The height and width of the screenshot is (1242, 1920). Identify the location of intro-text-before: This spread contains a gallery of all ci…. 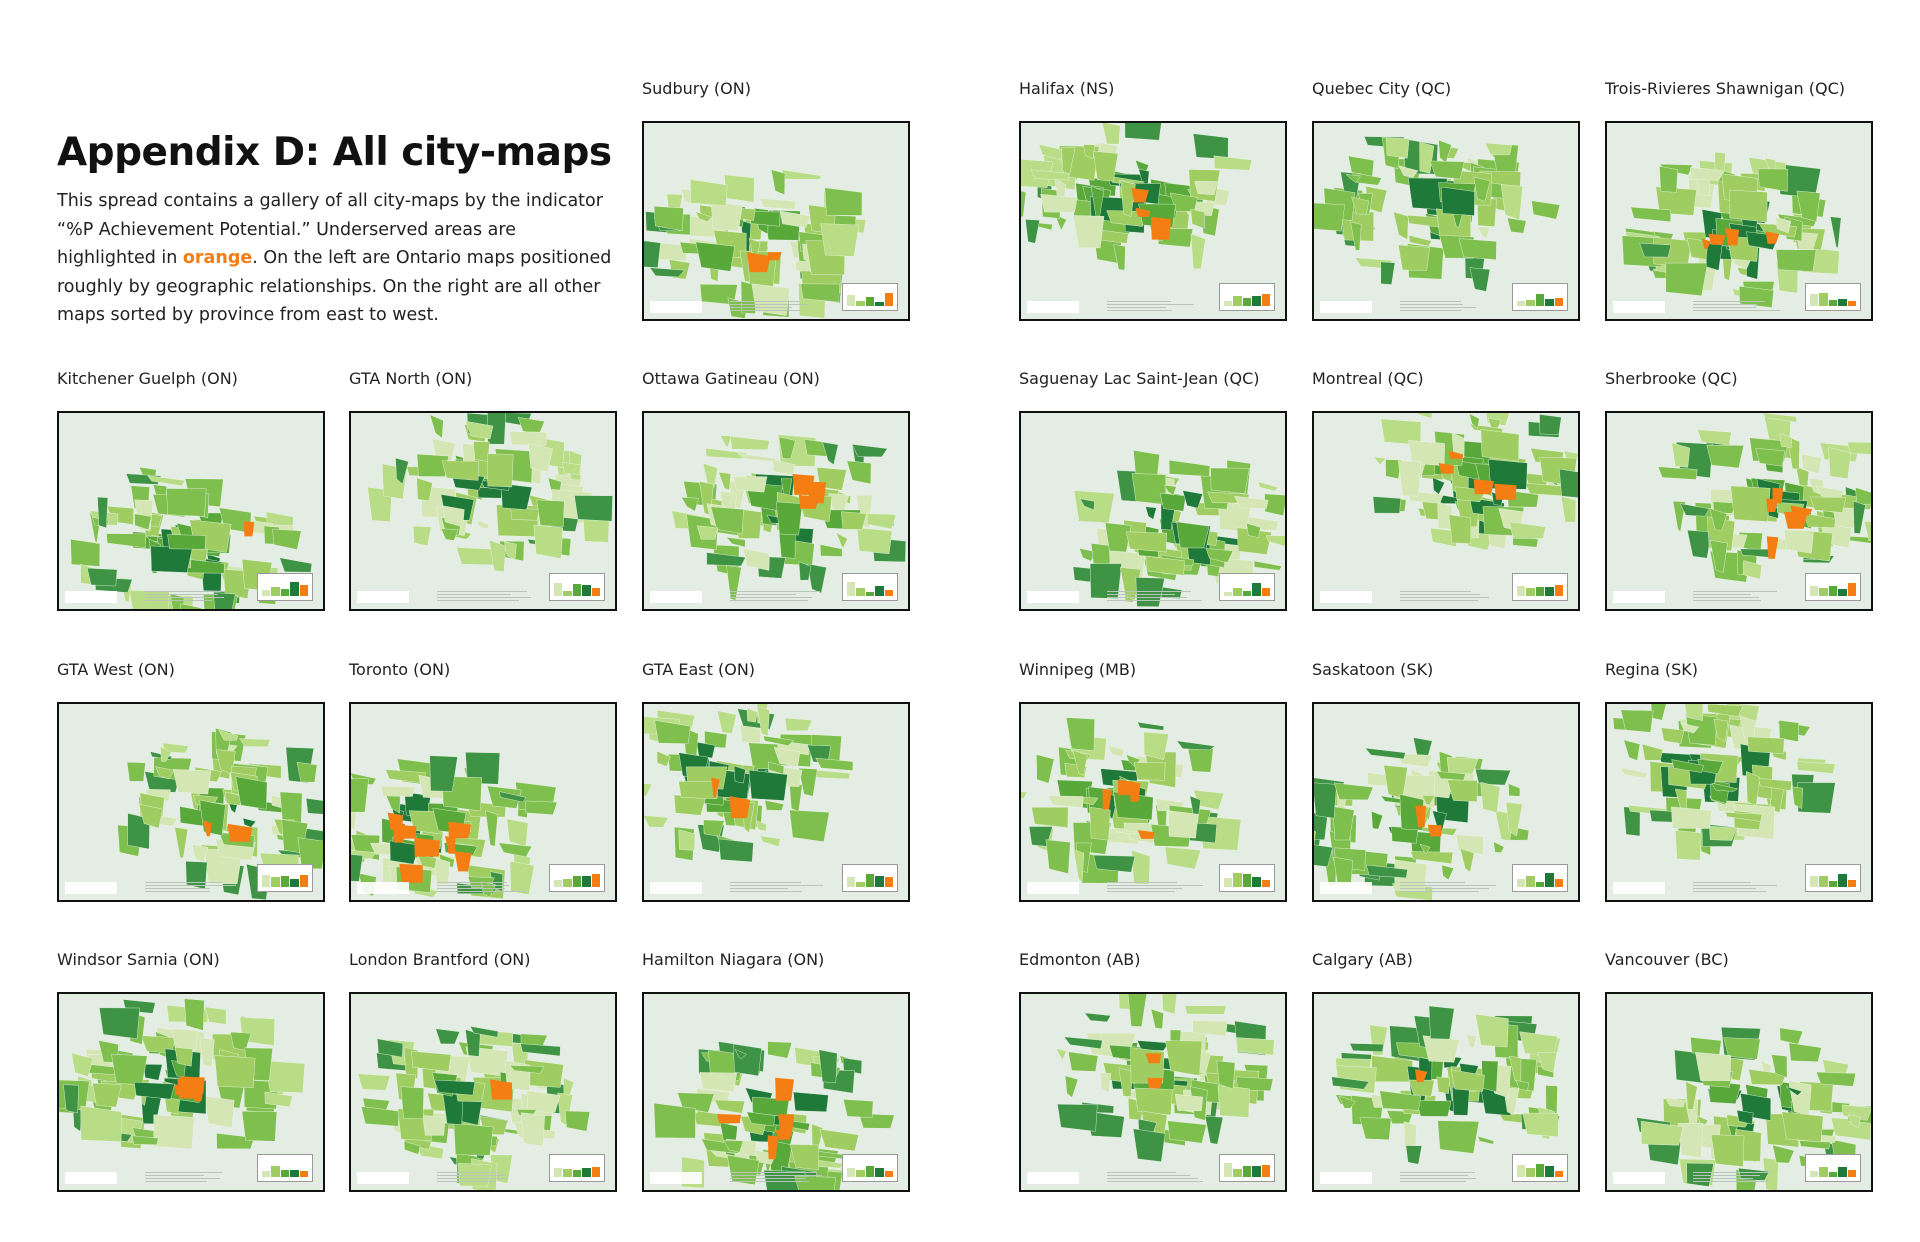
(330, 229).